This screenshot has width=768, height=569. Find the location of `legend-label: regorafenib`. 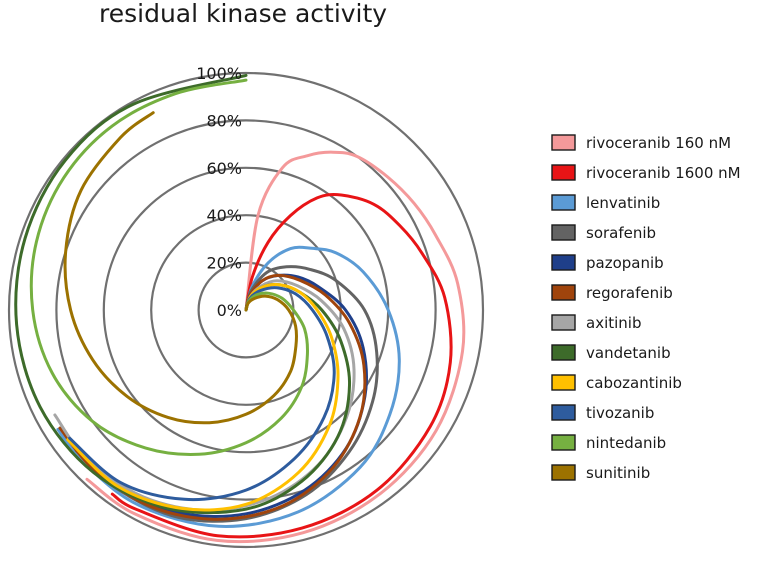

legend-label: regorafenib is located at coordinates (629, 293).